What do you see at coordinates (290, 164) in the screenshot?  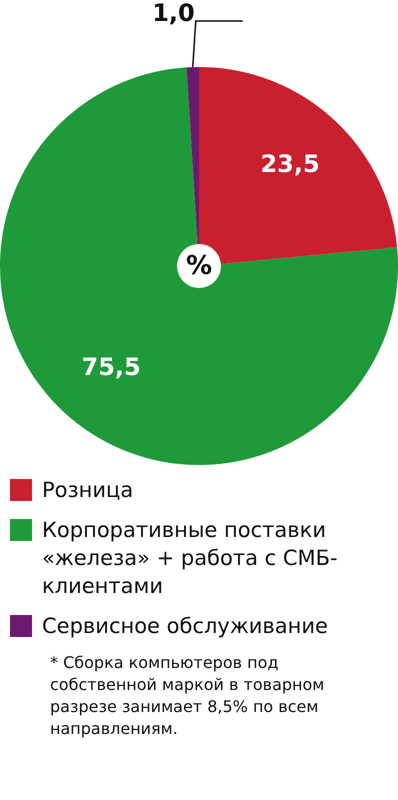 I see `data-label: 23,5` at bounding box center [290, 164].